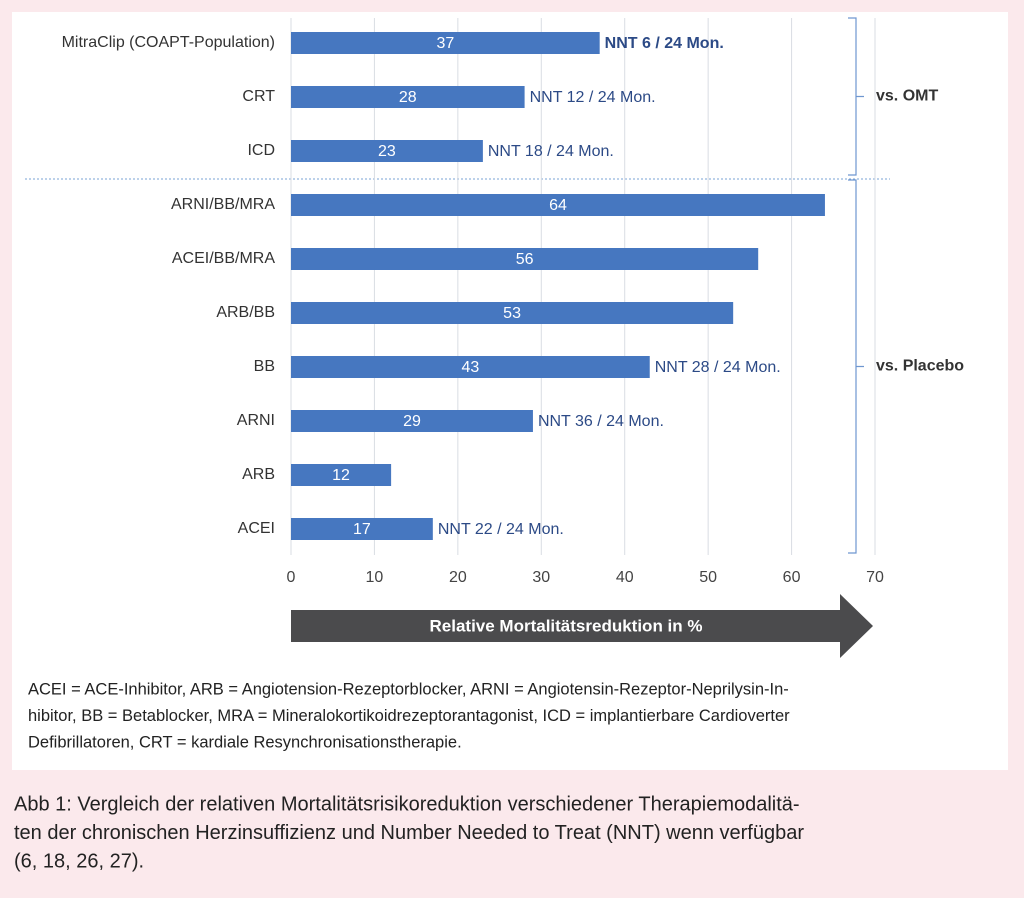  Describe the element at coordinates (79, 861) in the screenshot. I see `caption-line: (6, 18, 26, 27).` at that location.